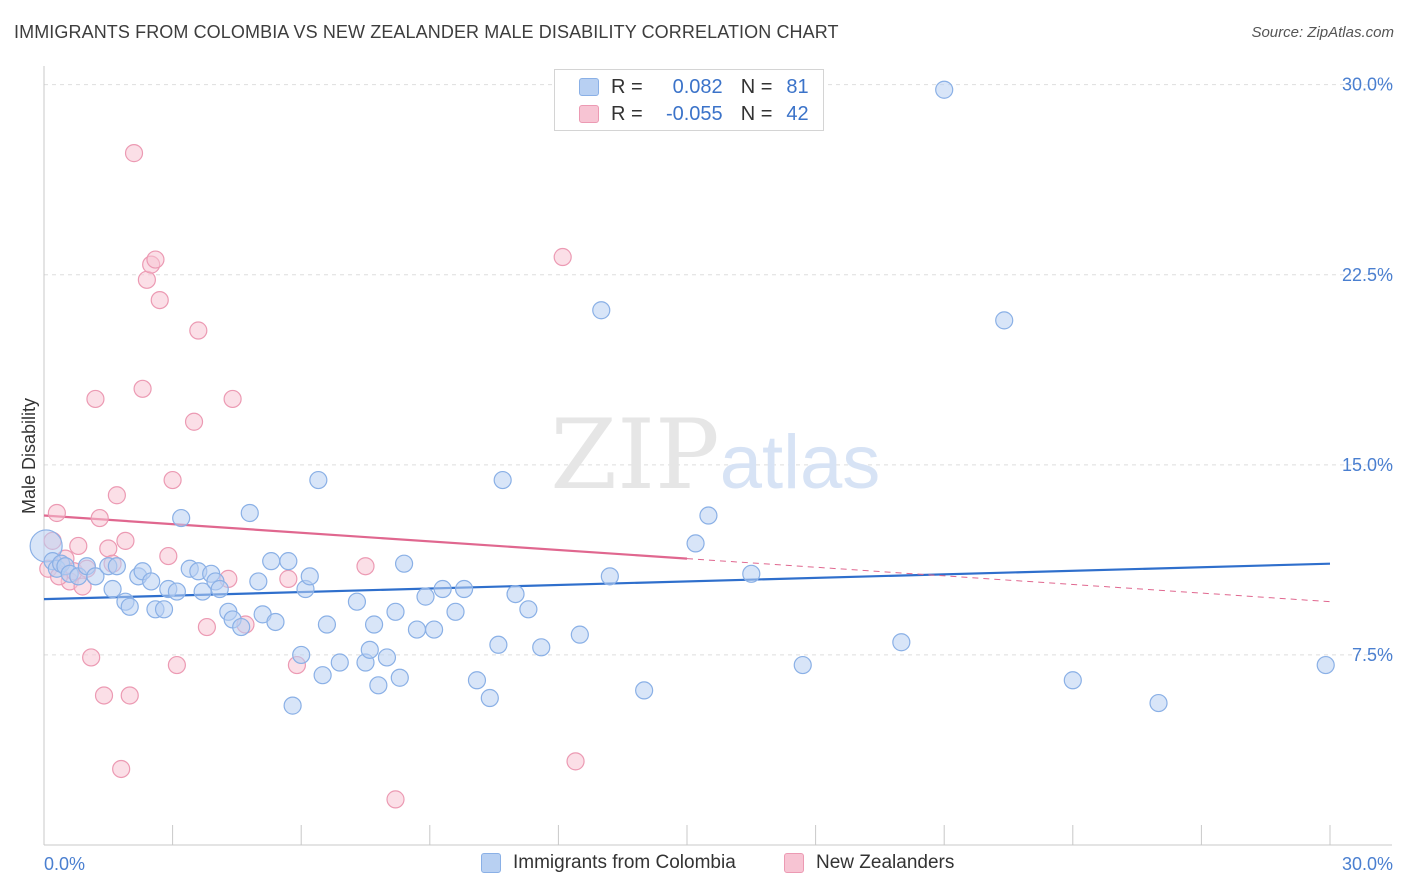 The width and height of the screenshot is (1406, 892). What do you see at coordinates (1367, 275) in the screenshot?
I see `y-tick-label: 22.5%` at bounding box center [1367, 275].